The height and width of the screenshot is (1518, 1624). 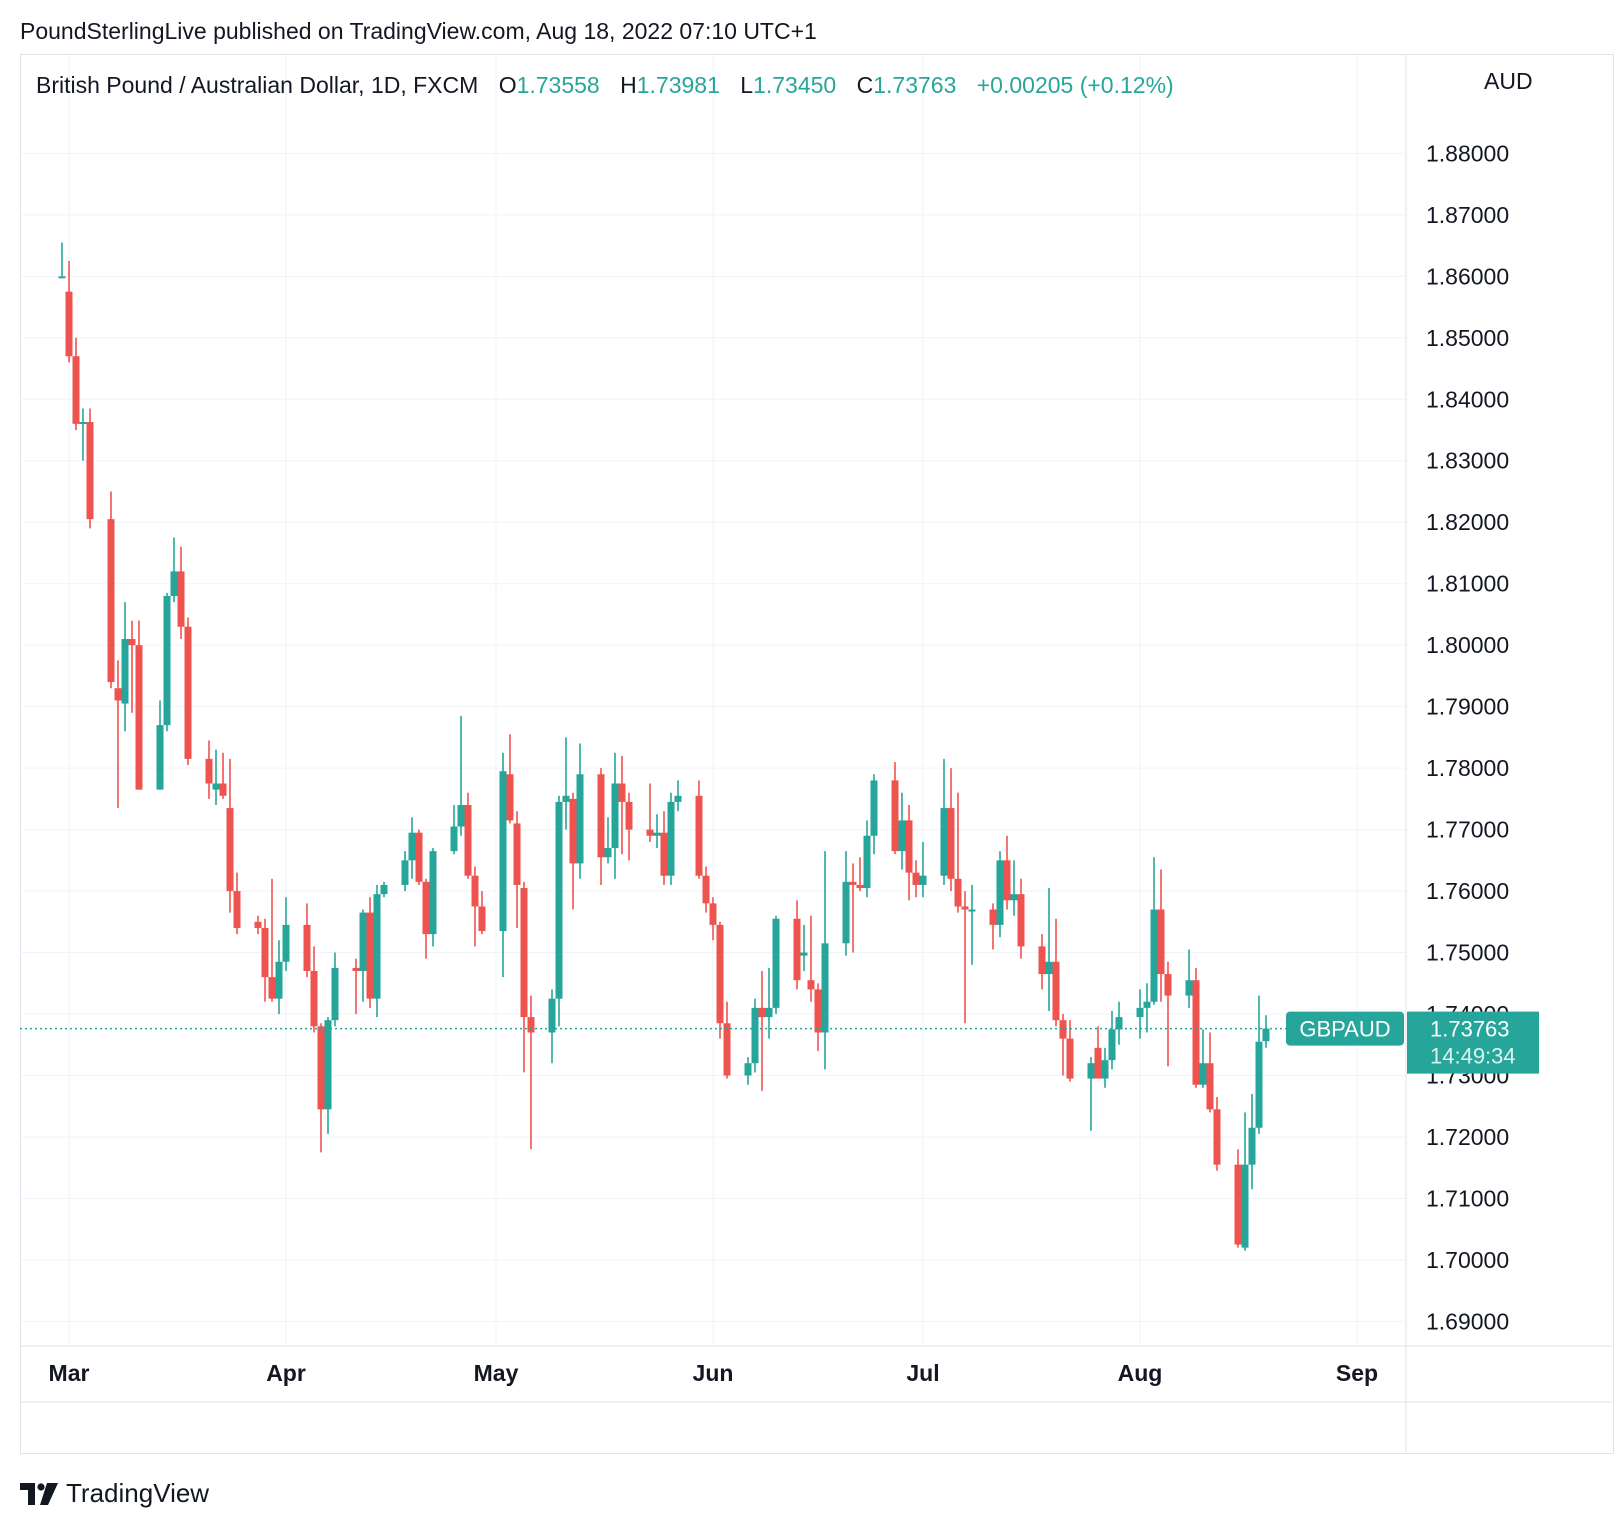 What do you see at coordinates (915, 85) in the screenshot?
I see `close-value: 1.73763` at bounding box center [915, 85].